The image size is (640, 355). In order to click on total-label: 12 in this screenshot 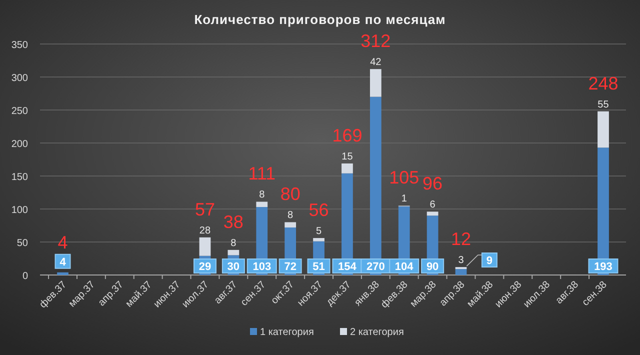, I will do `click(461, 239)`.